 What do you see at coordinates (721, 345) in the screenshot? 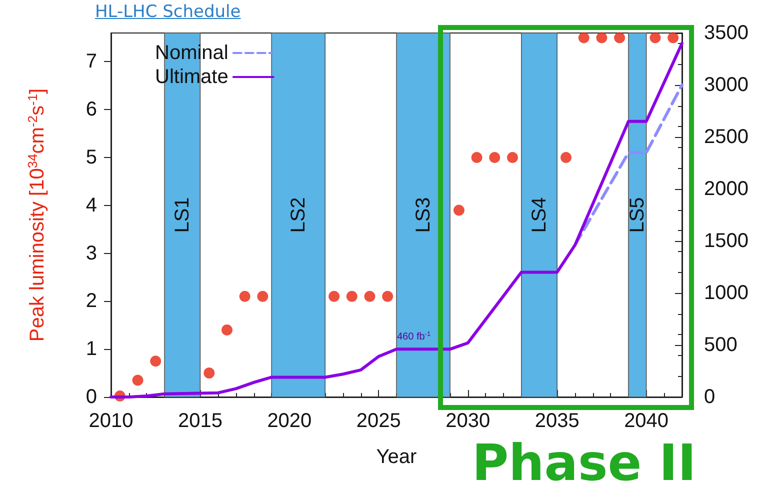
I see `y2-tick-label: 500` at bounding box center [721, 345].